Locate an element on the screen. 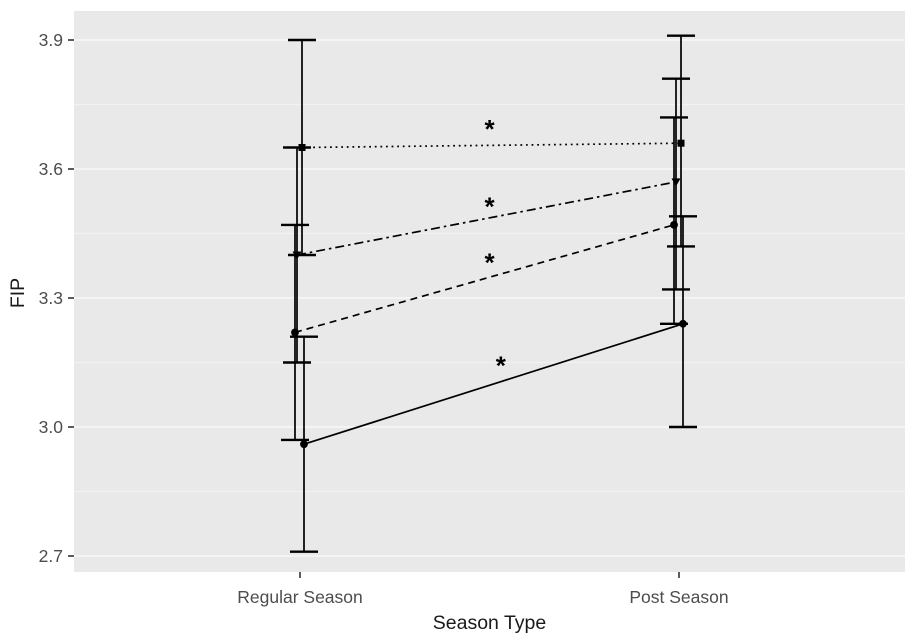 The image size is (922, 640). y-tick-label: 2.7 is located at coordinates (51, 556).